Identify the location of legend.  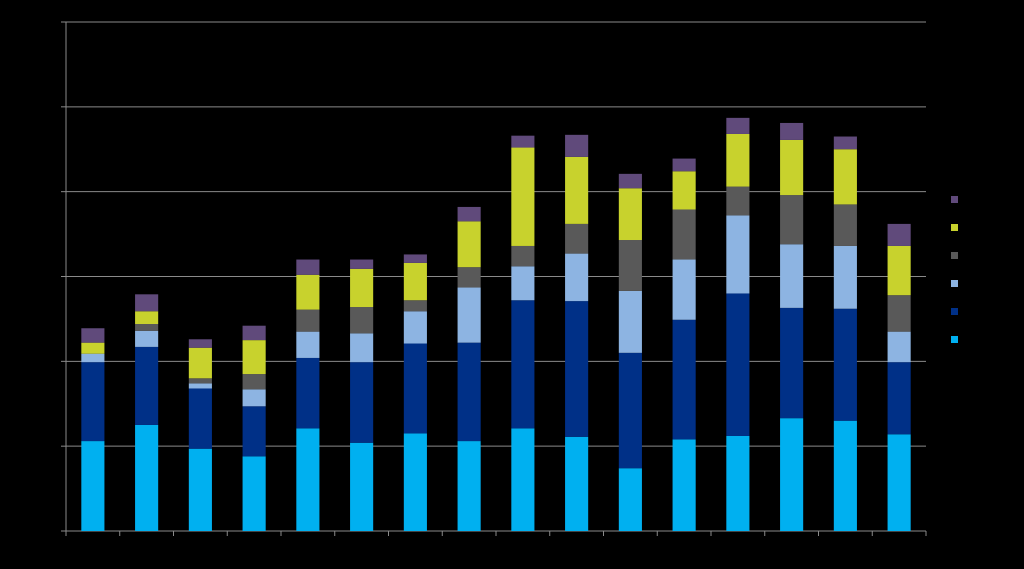
(954, 269).